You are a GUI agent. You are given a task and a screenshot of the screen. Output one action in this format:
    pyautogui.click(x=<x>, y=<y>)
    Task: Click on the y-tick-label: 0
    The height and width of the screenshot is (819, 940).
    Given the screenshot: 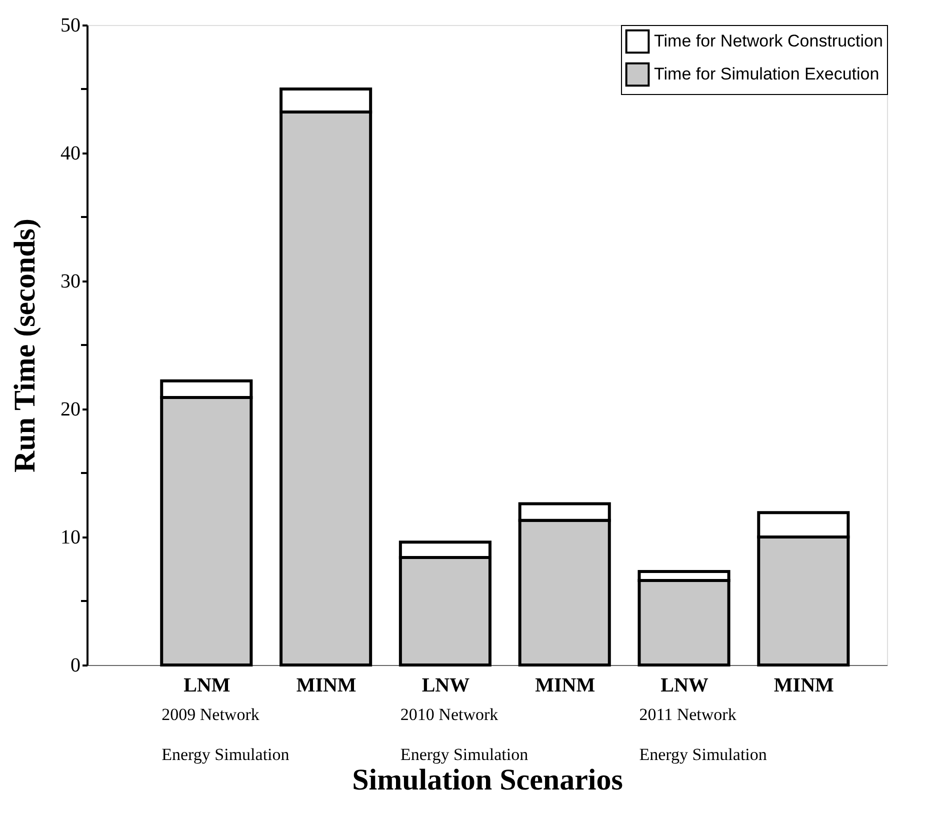 What is the action you would take?
    pyautogui.click(x=75, y=665)
    